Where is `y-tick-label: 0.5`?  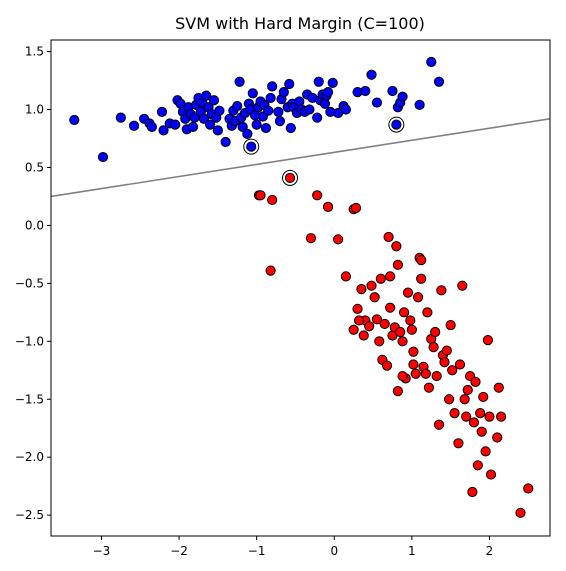 y-tick-label: 0.5 is located at coordinates (34, 167).